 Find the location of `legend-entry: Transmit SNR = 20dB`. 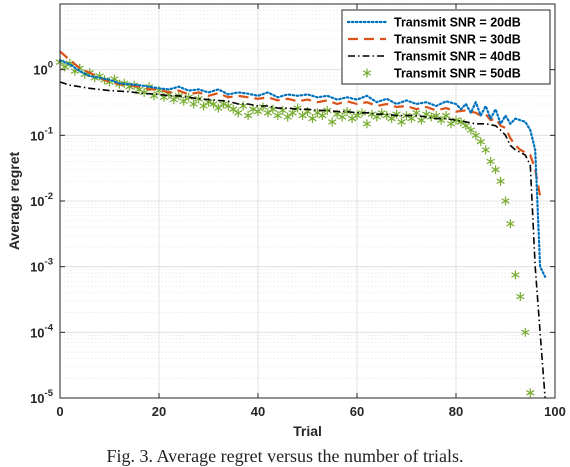

legend-entry: Transmit SNR = 20dB is located at coordinates (433, 23).